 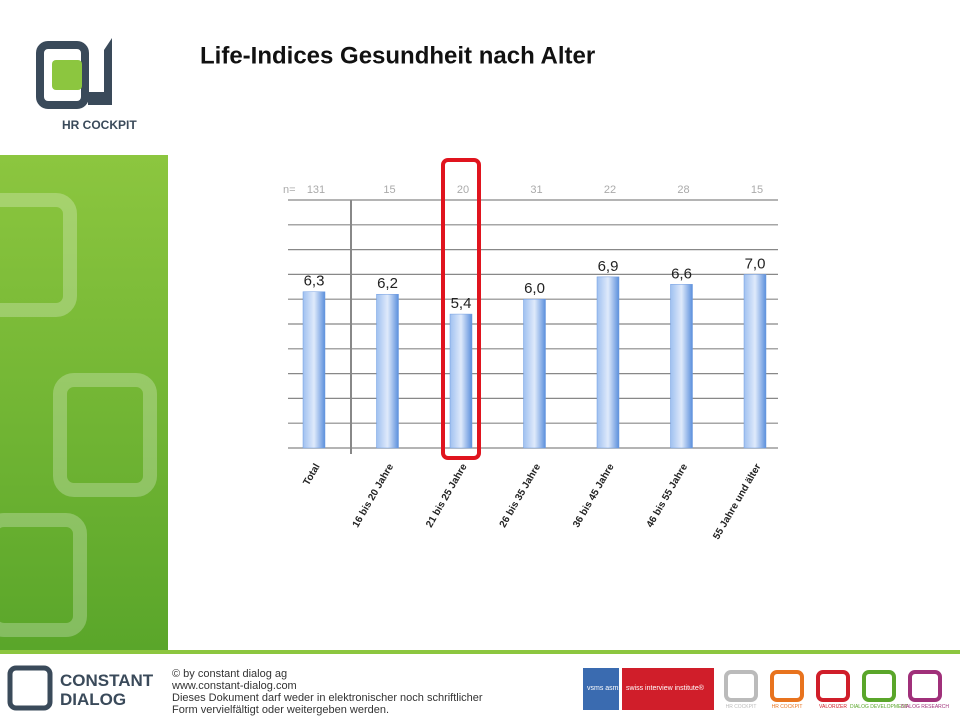 I want to click on value-label: 6,2, so click(x=387, y=283).